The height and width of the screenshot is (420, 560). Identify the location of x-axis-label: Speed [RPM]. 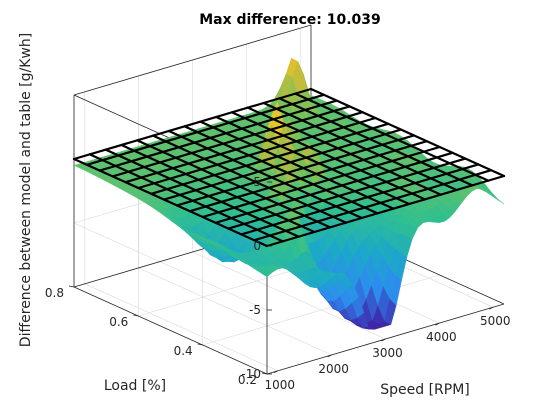
(425, 390).